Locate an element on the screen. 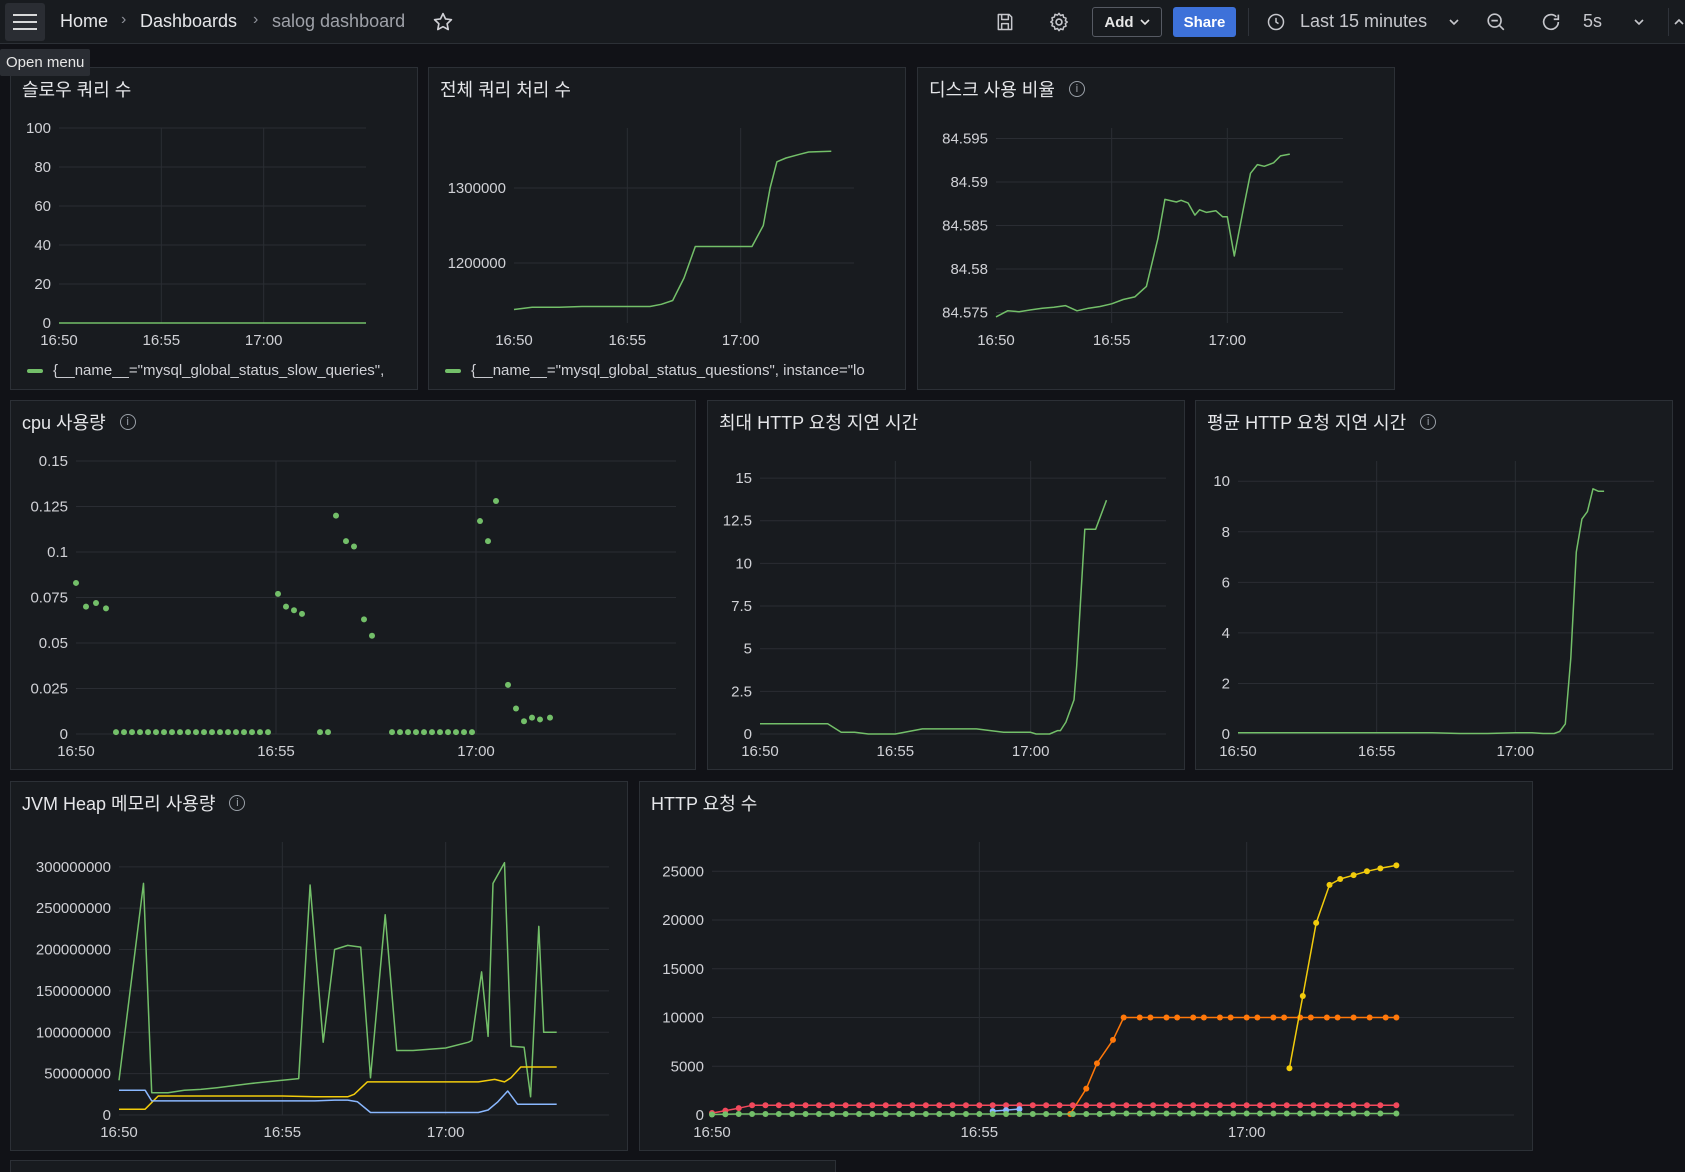 The height and width of the screenshot is (1172, 1685). zoom-out-icon is located at coordinates (1496, 22).